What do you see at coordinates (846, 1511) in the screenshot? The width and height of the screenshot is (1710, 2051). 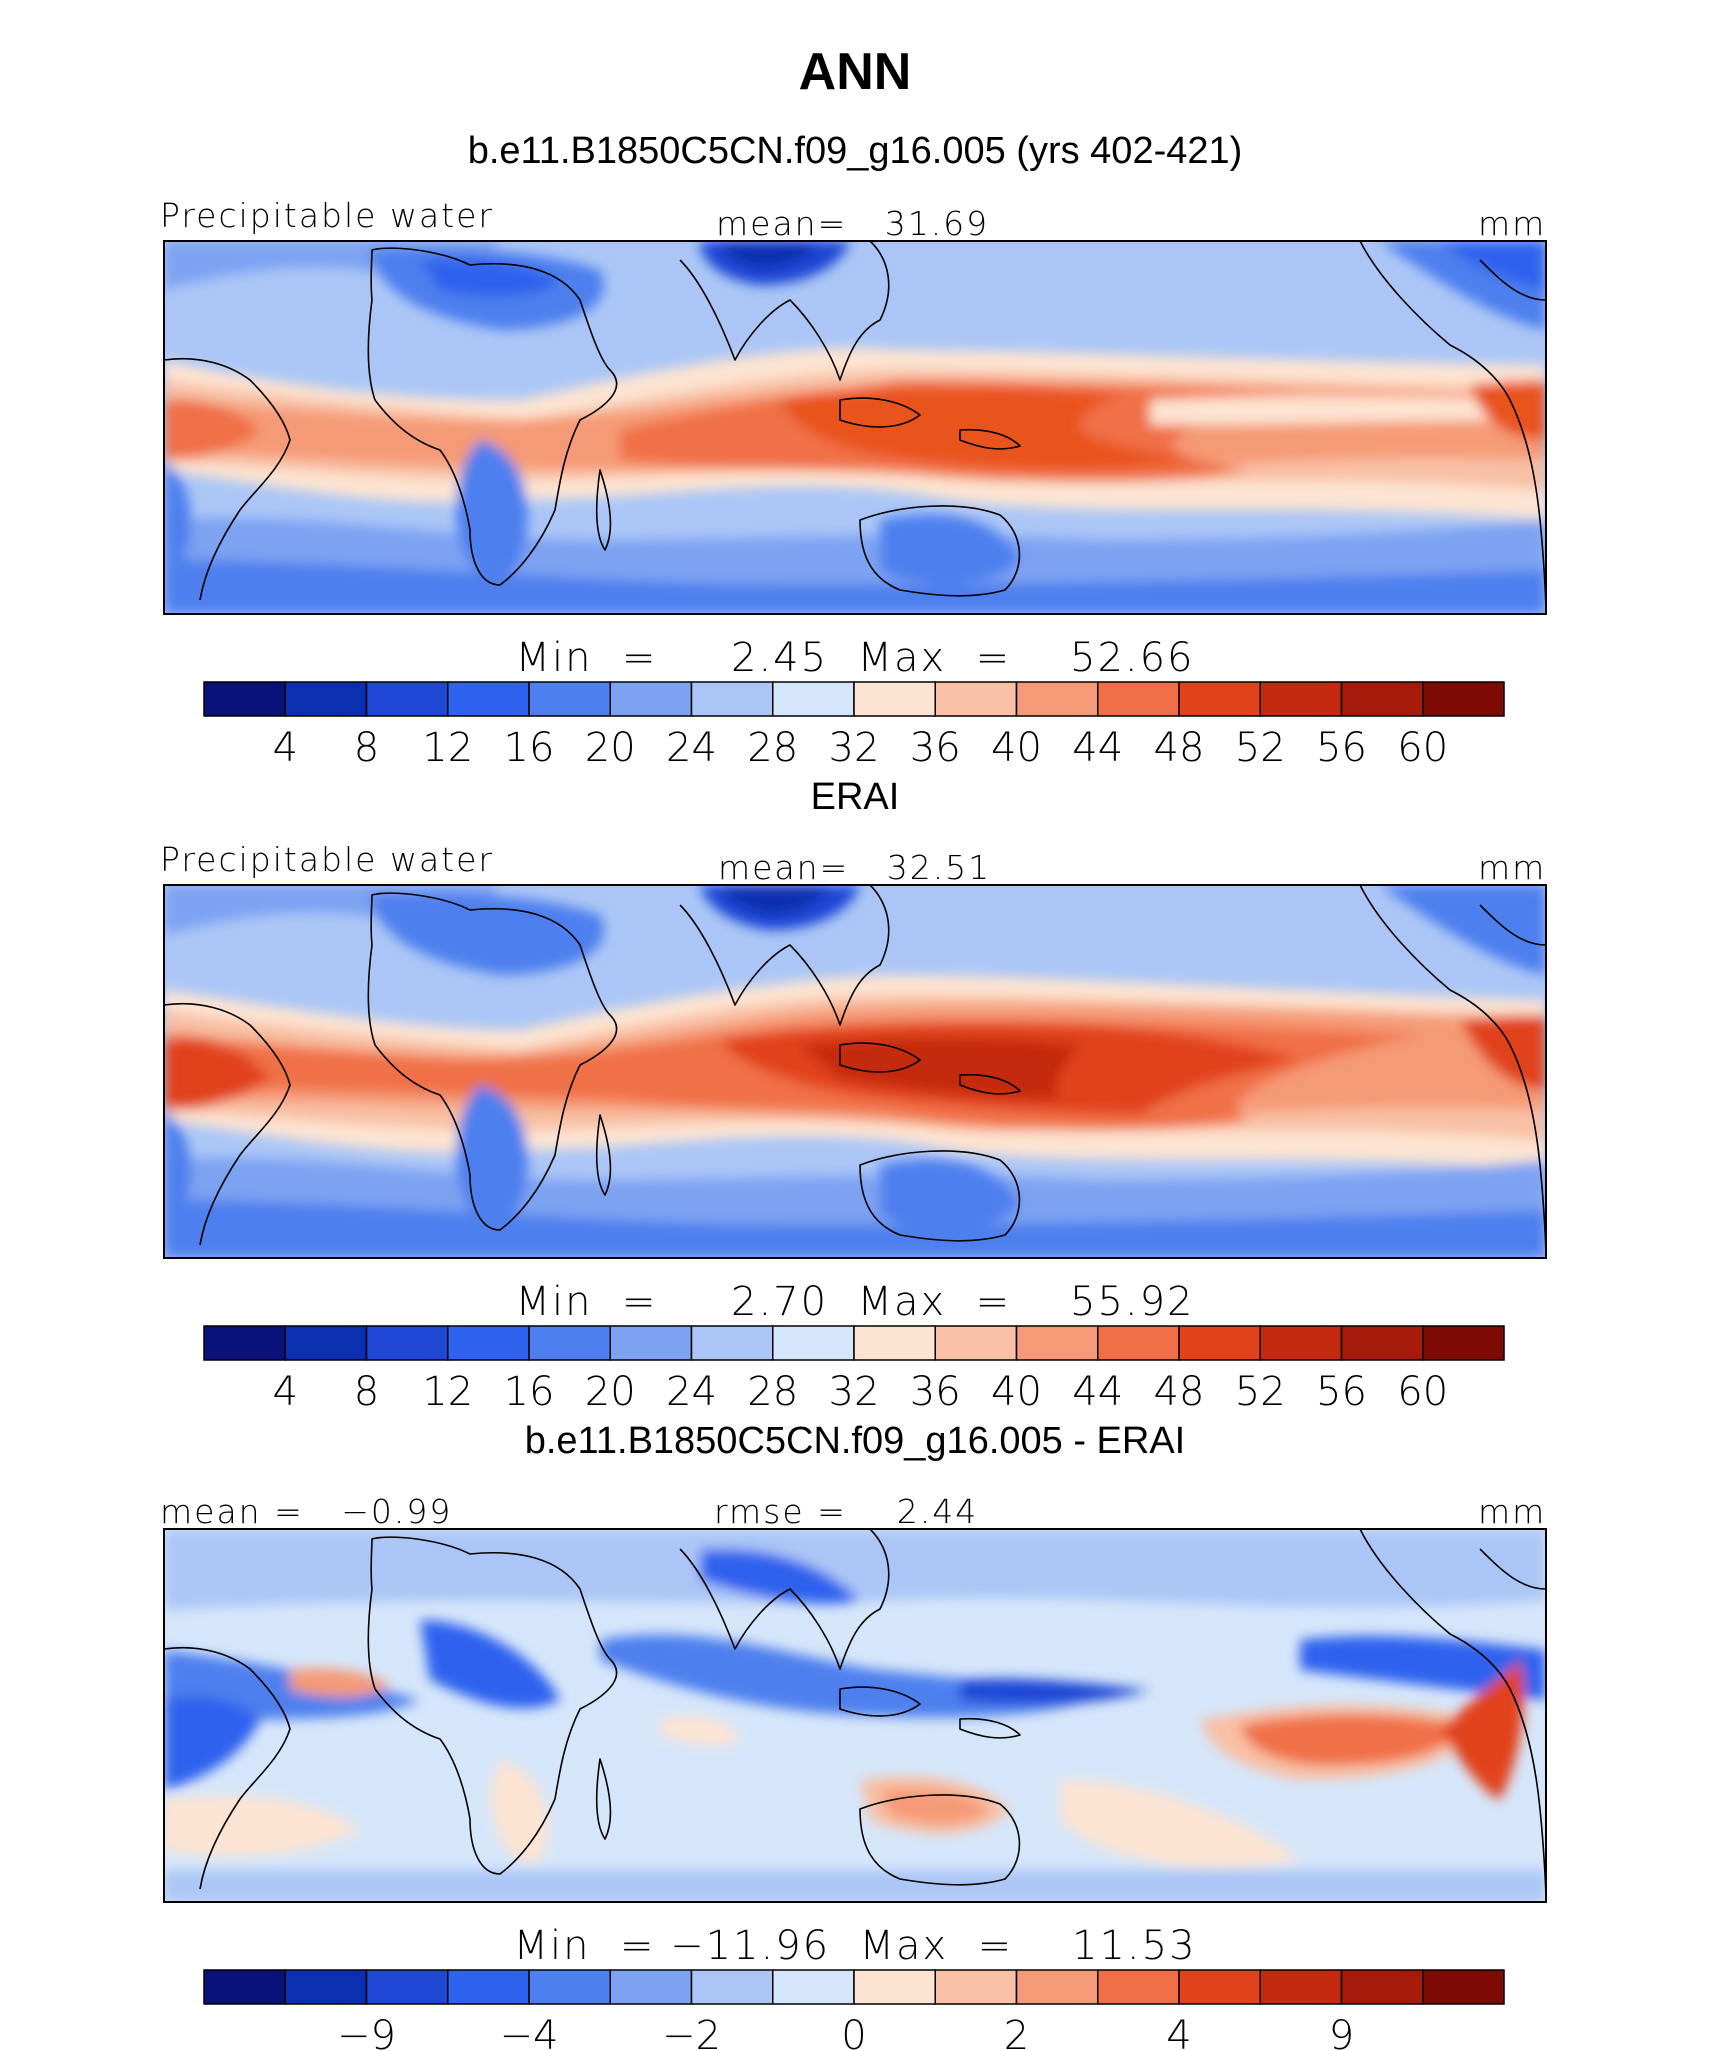 I see `panel-3-rmse-label: rmse = 2.44` at bounding box center [846, 1511].